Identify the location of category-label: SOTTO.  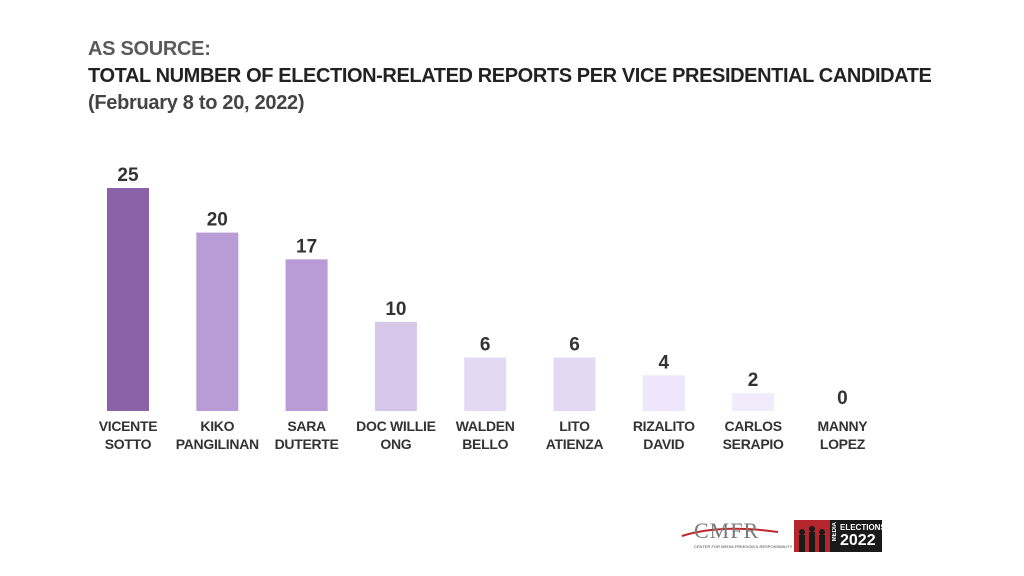
(128, 444).